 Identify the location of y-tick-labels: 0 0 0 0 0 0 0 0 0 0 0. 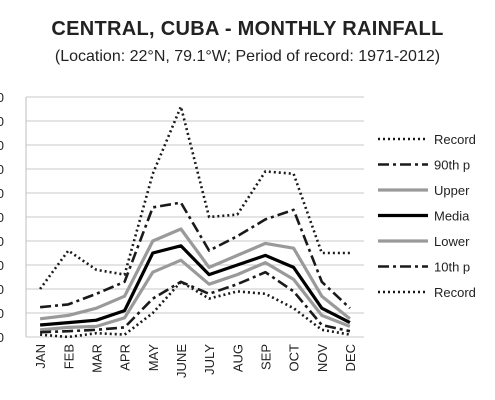
(2, 217).